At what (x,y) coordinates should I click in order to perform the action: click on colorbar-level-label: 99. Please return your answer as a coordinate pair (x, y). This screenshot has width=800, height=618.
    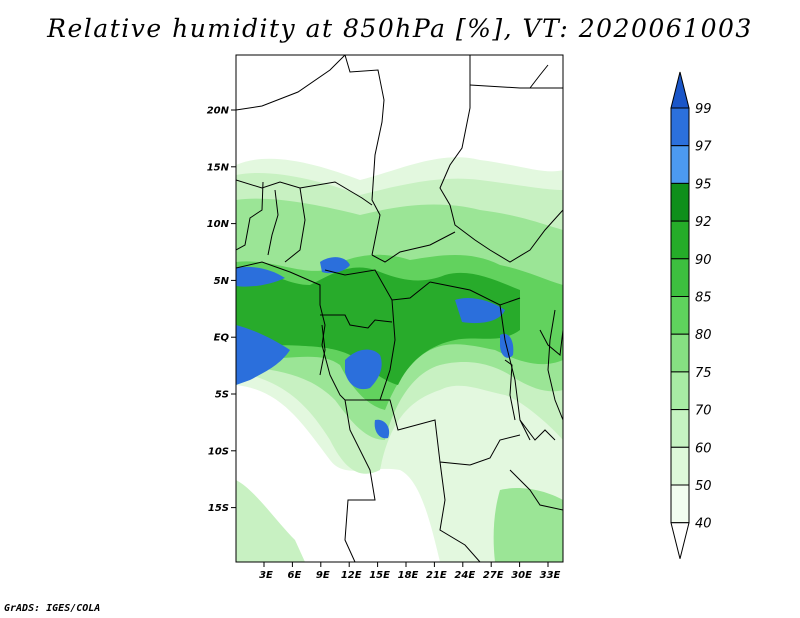
    Looking at the image, I should click on (703, 109).